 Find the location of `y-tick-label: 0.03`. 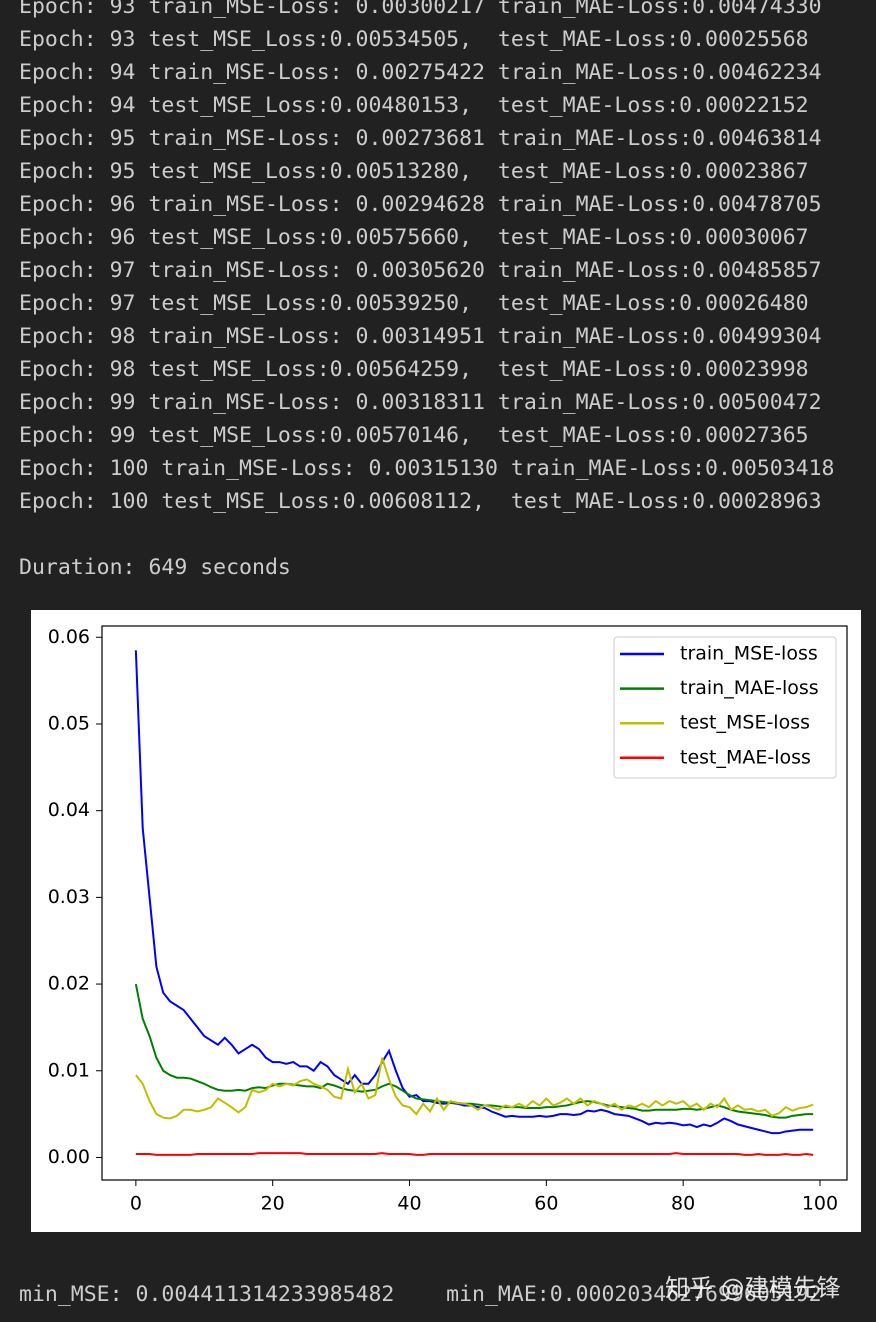

y-tick-label: 0.03 is located at coordinates (69, 897).